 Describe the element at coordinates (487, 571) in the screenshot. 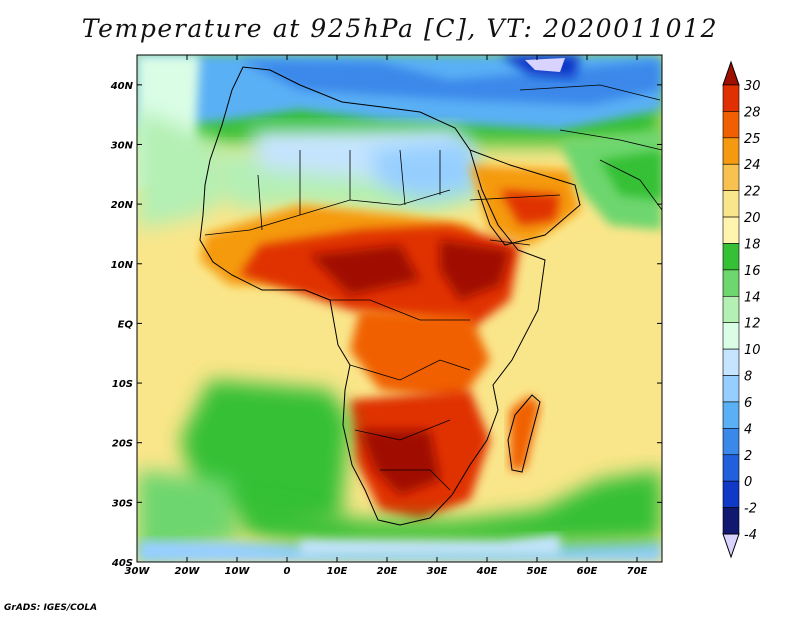

I see `lon-tick-label: 40E` at that location.